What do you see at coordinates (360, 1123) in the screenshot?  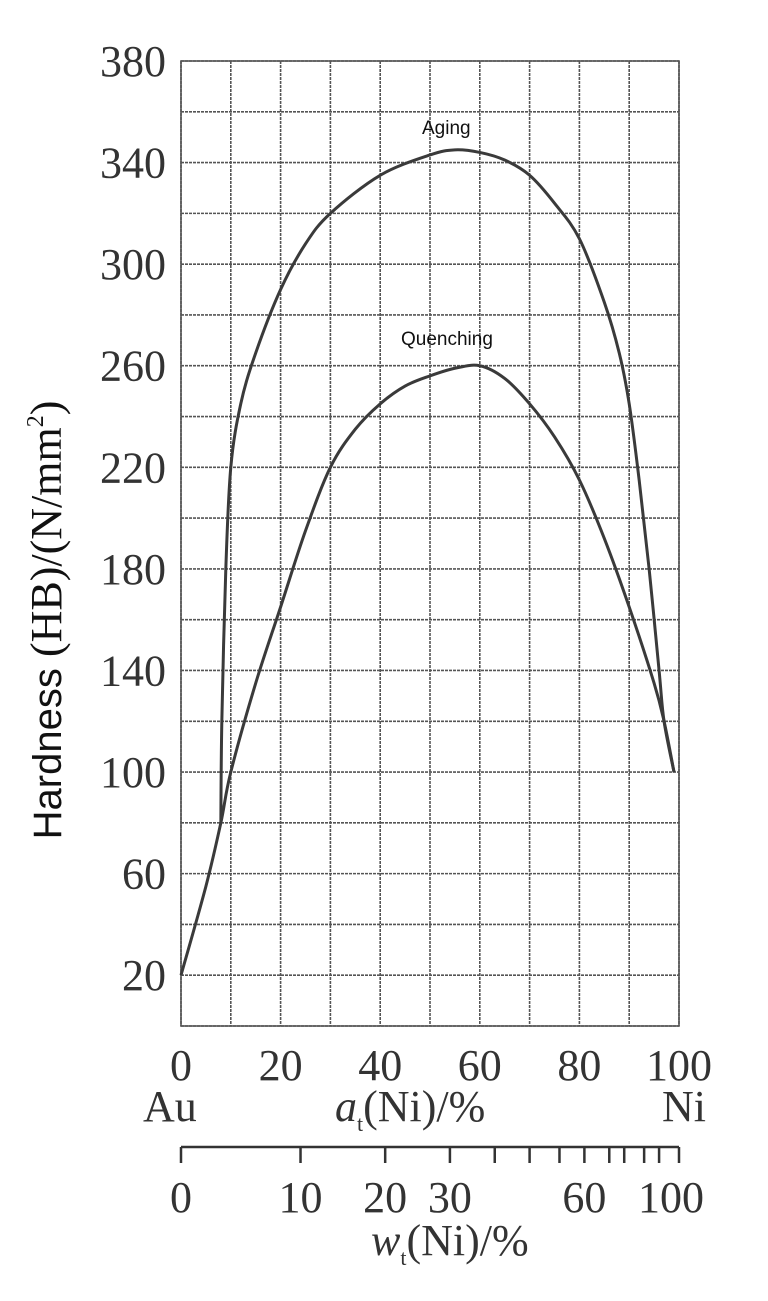 I see `x-axis-title-primary-sub: t` at bounding box center [360, 1123].